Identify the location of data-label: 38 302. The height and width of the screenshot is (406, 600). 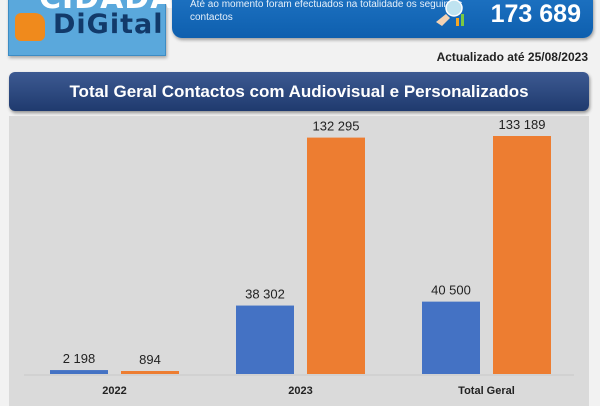
(265, 294).